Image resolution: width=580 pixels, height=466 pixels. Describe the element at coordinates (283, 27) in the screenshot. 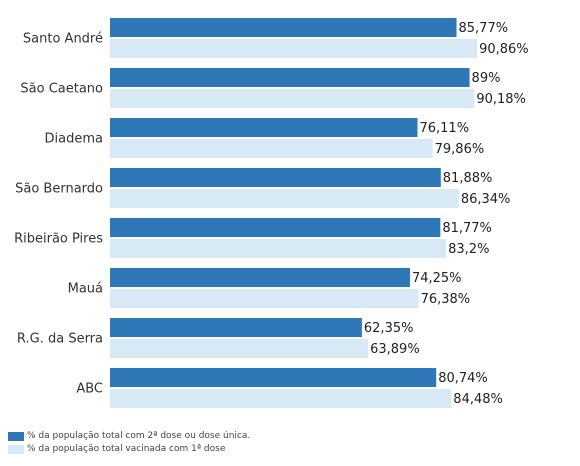

I see `bar-second-dose-santo-andre` at that location.